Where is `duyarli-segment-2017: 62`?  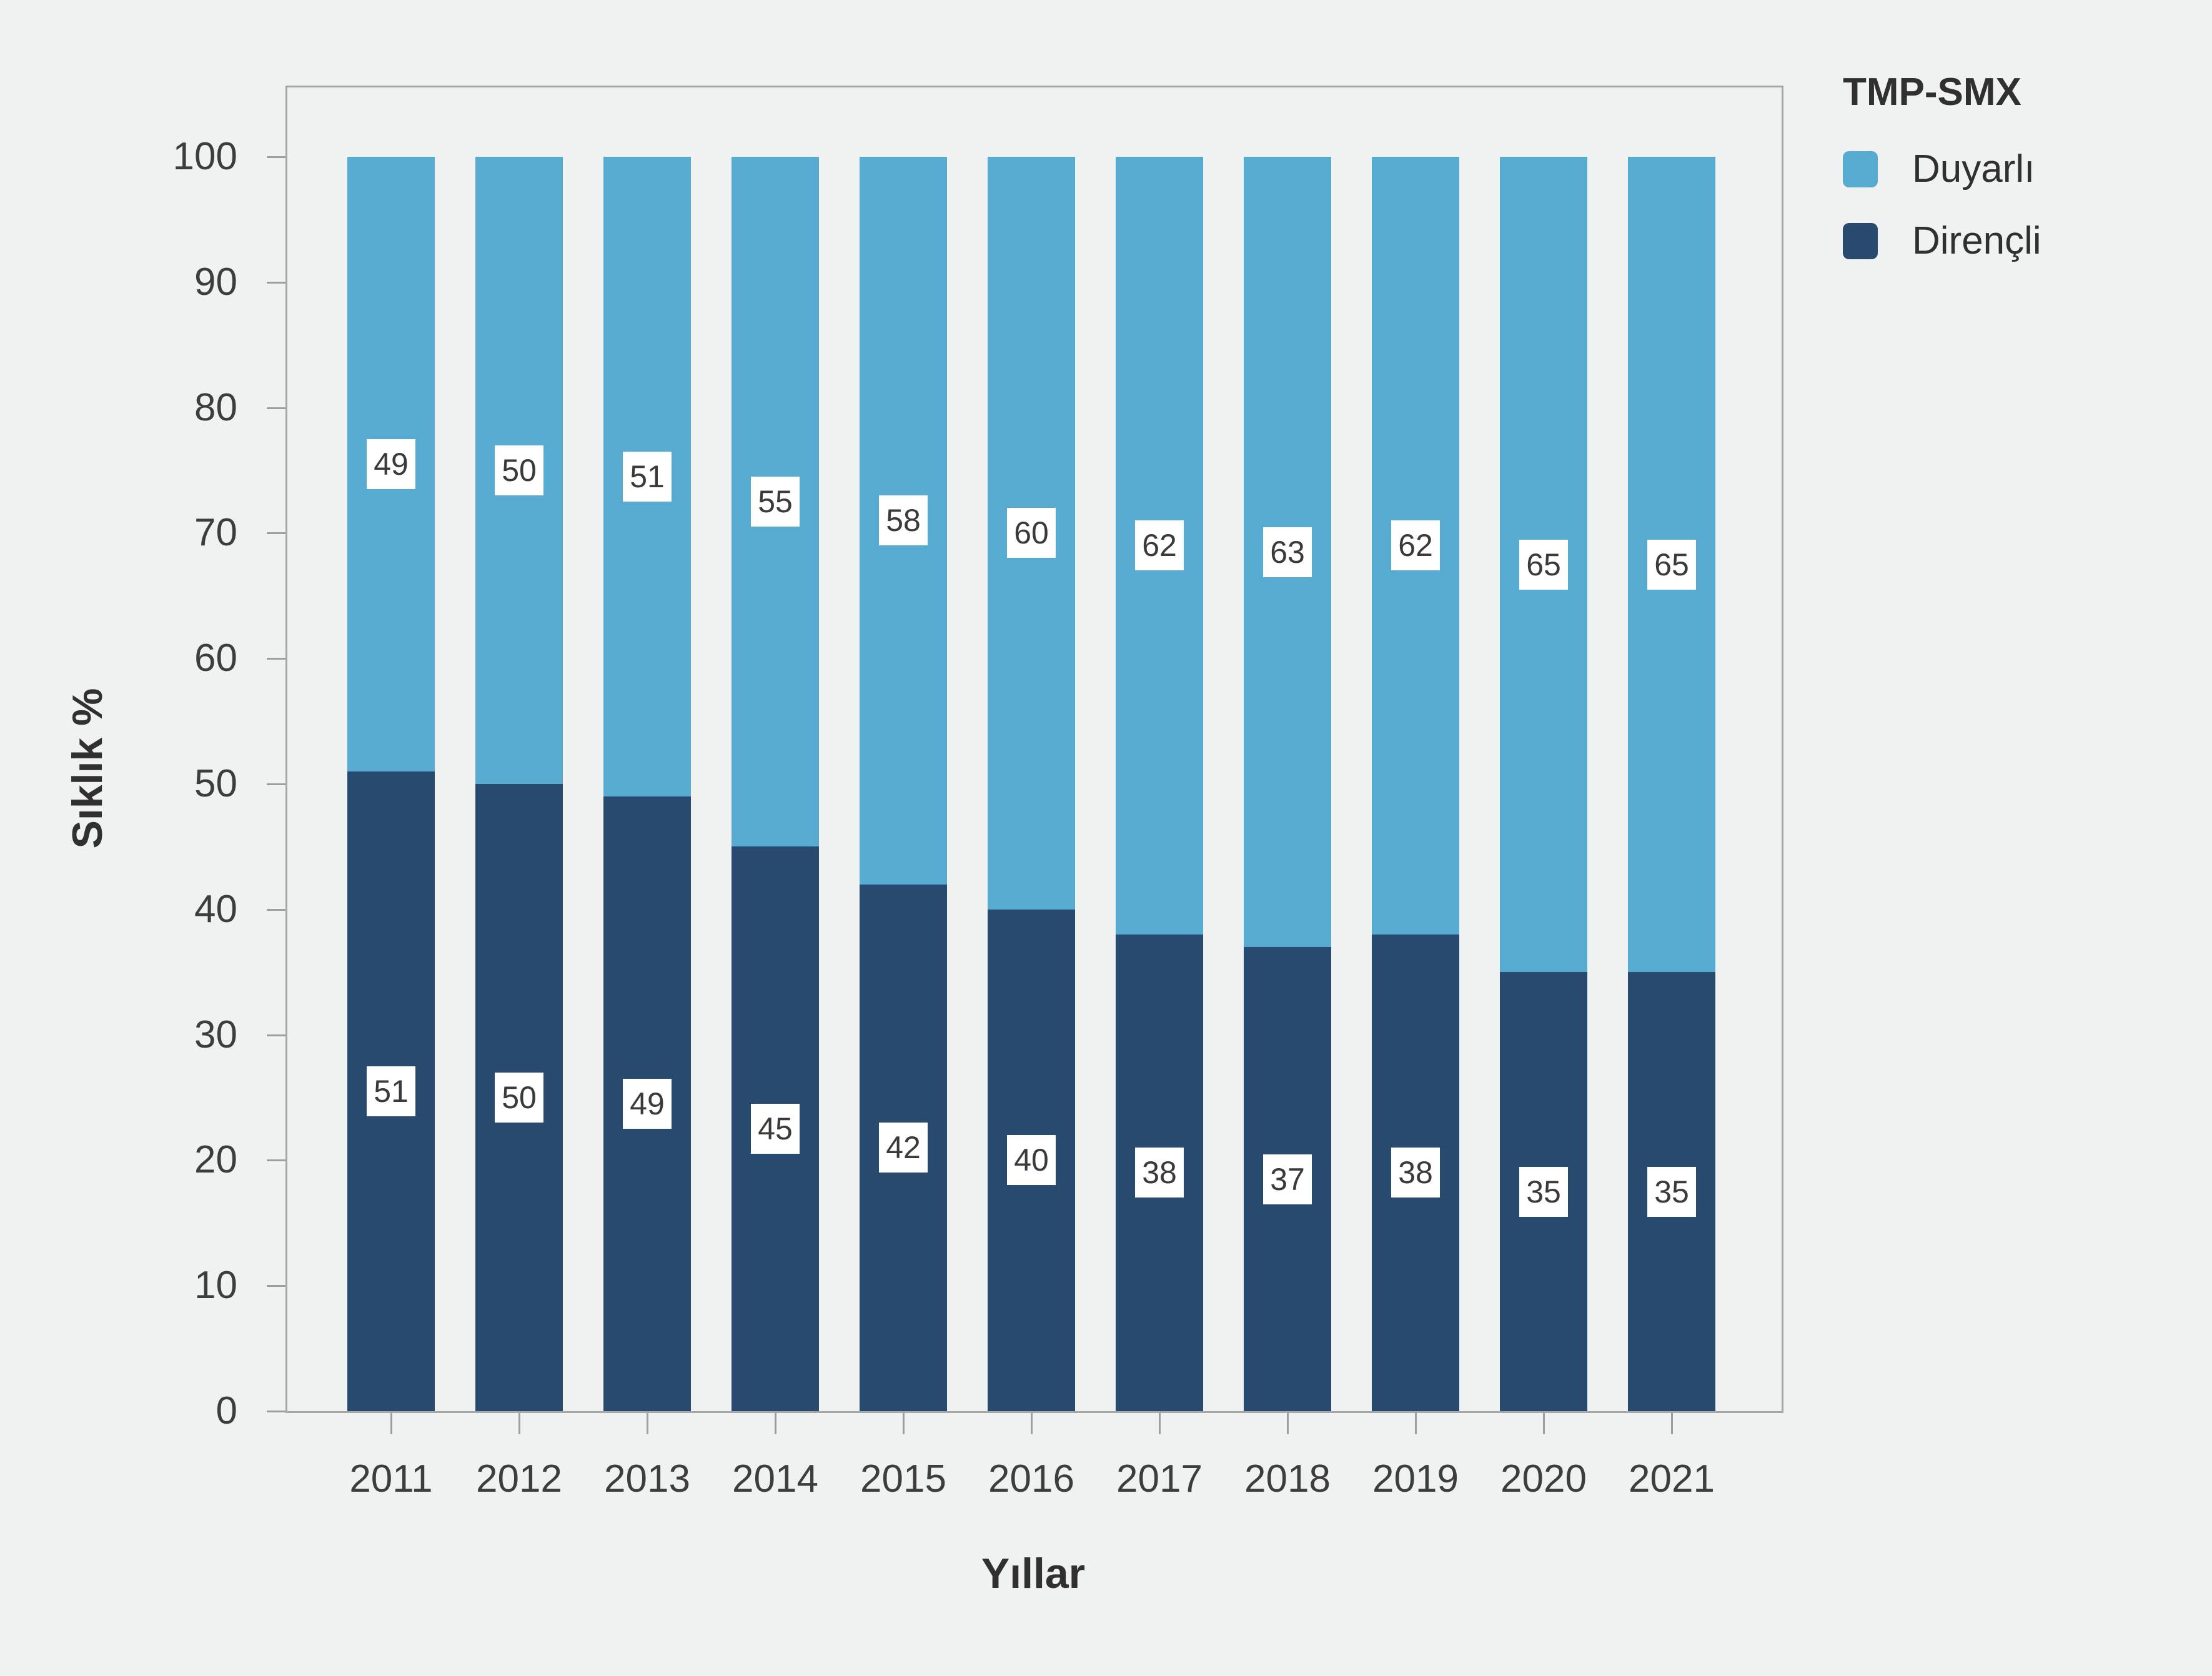
duyarli-segment-2017: 62 is located at coordinates (1159, 546).